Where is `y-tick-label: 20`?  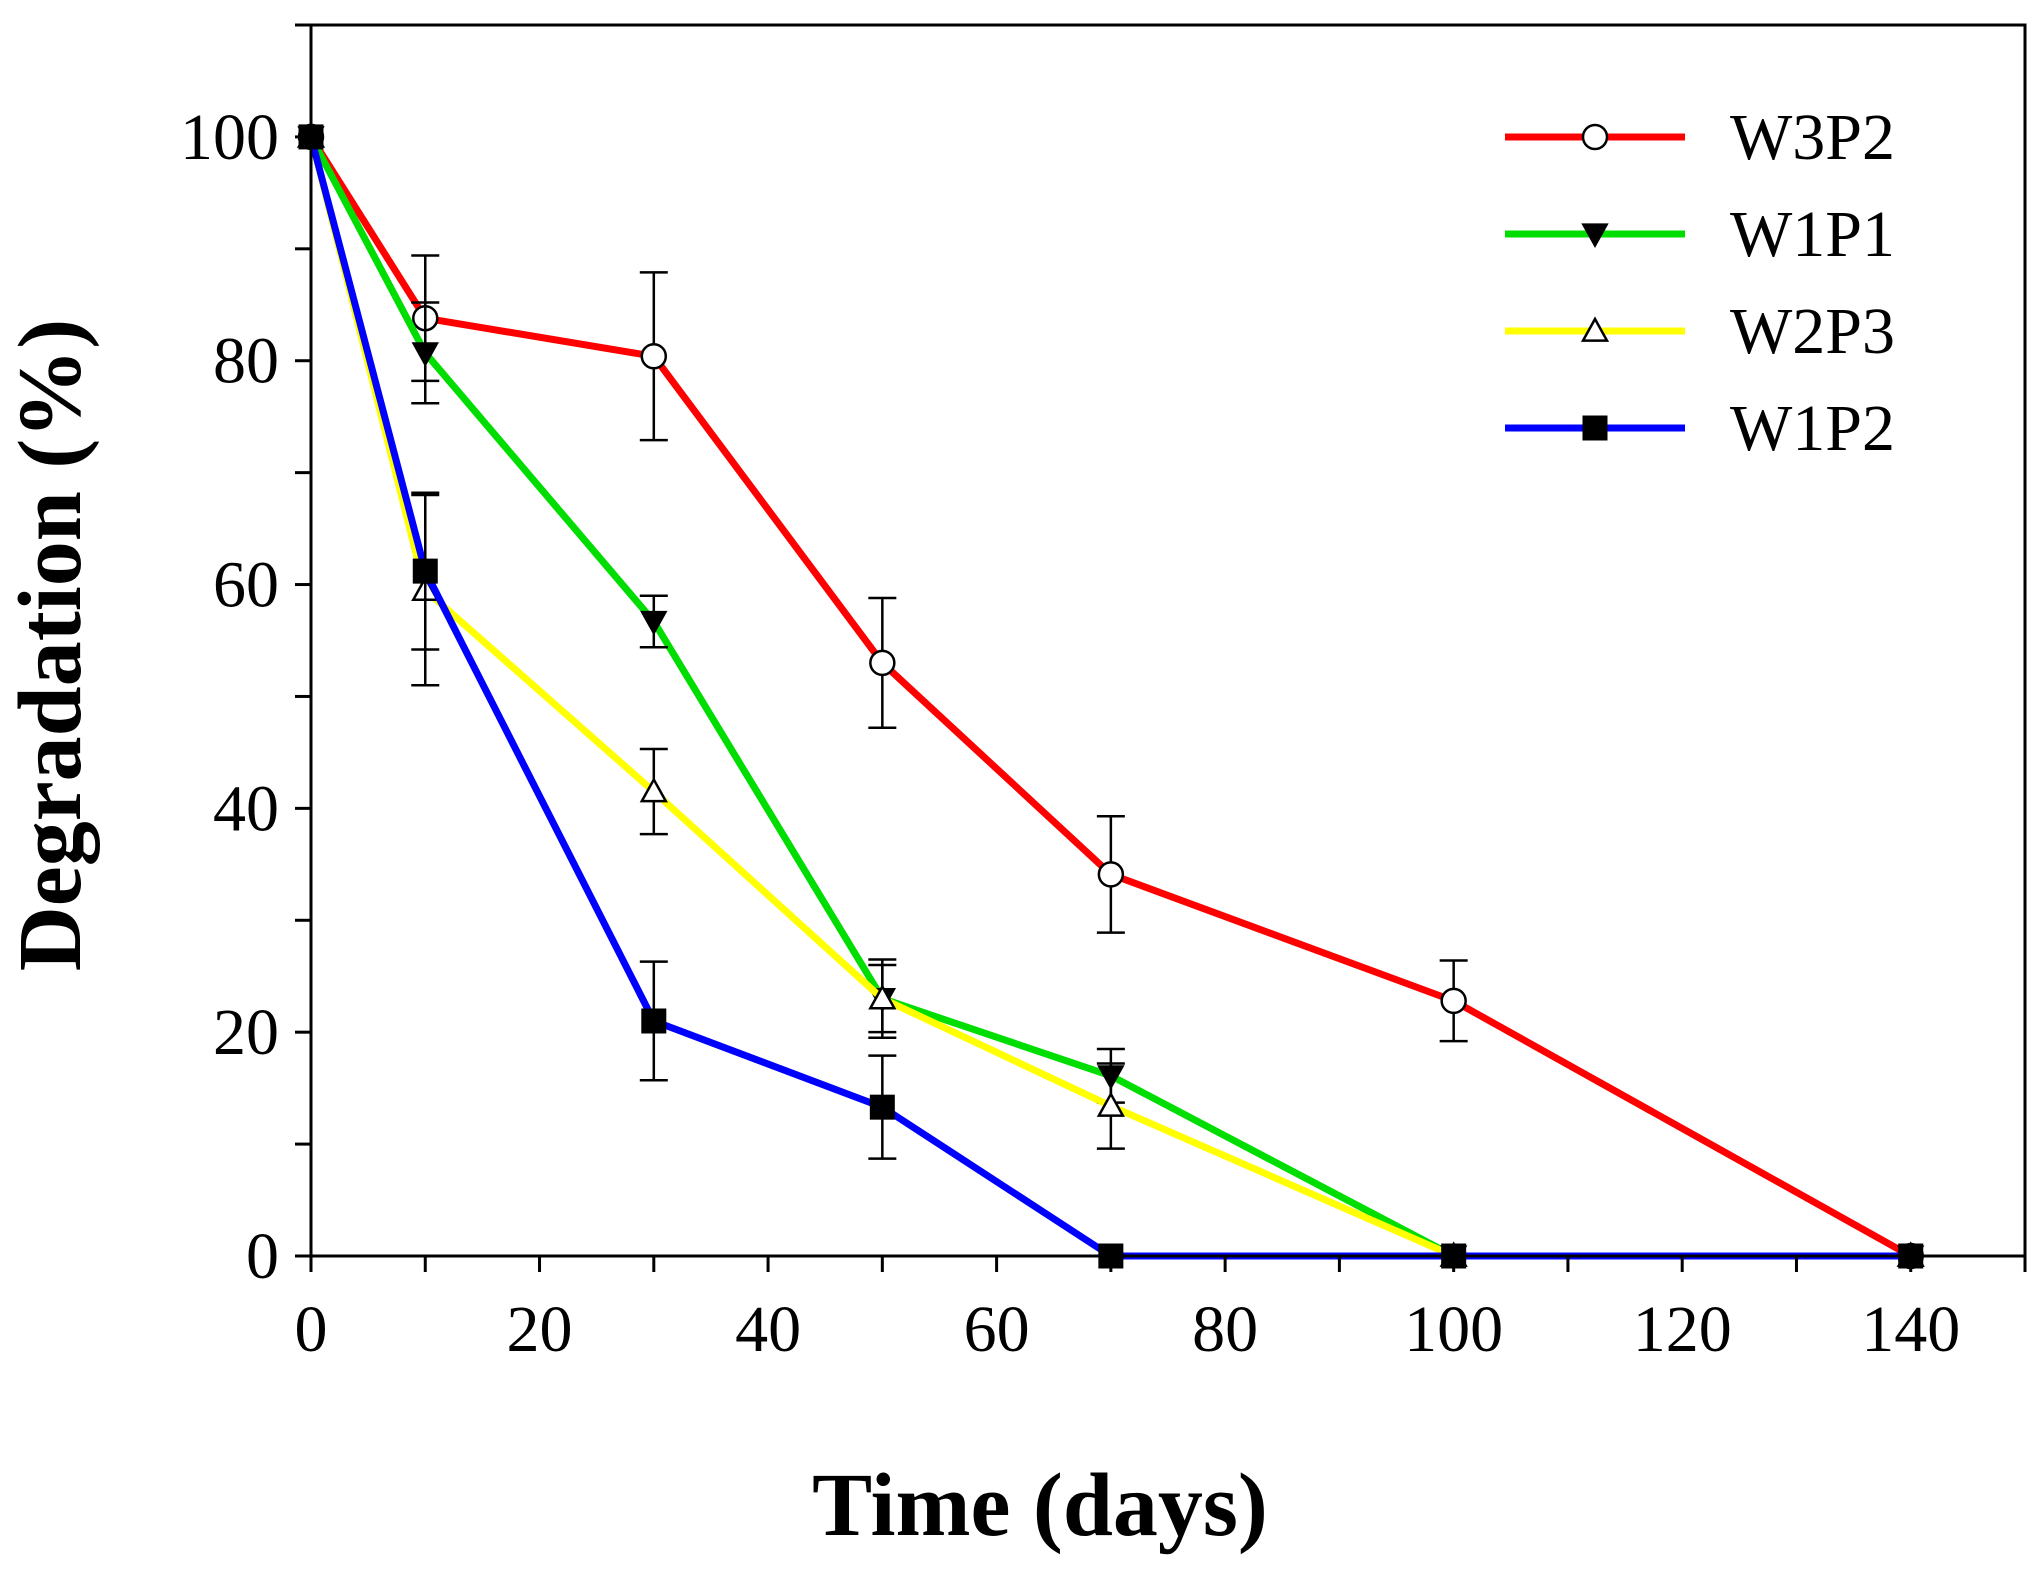 y-tick-label: 20 is located at coordinates (246, 1032).